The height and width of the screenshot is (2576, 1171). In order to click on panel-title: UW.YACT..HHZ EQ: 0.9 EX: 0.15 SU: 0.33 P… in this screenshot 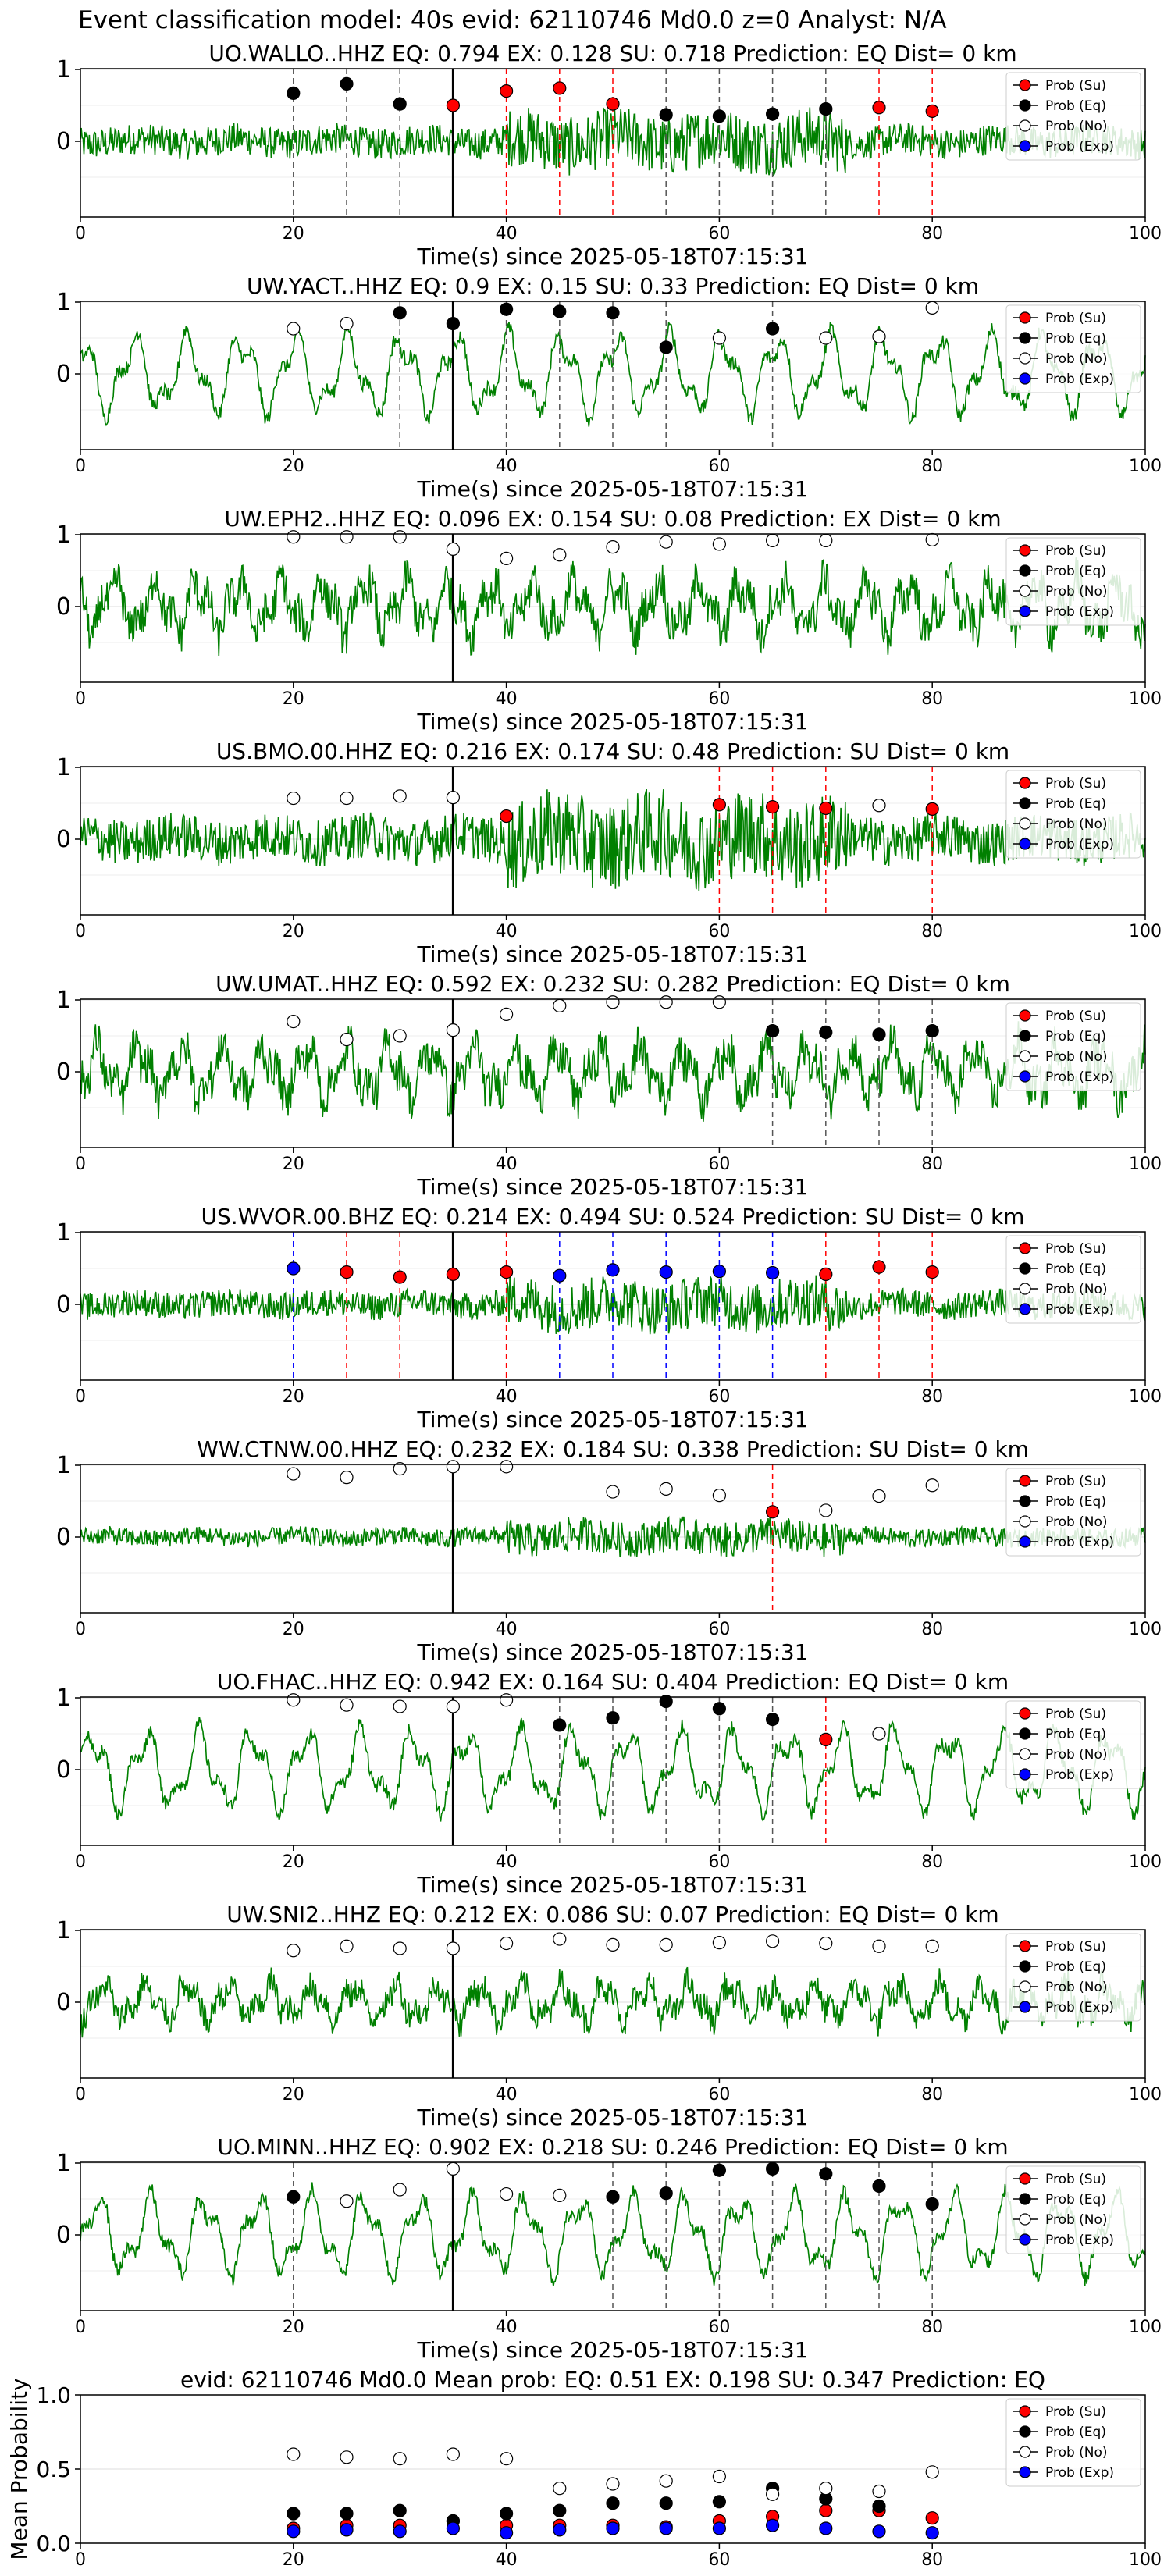, I will do `click(613, 286)`.